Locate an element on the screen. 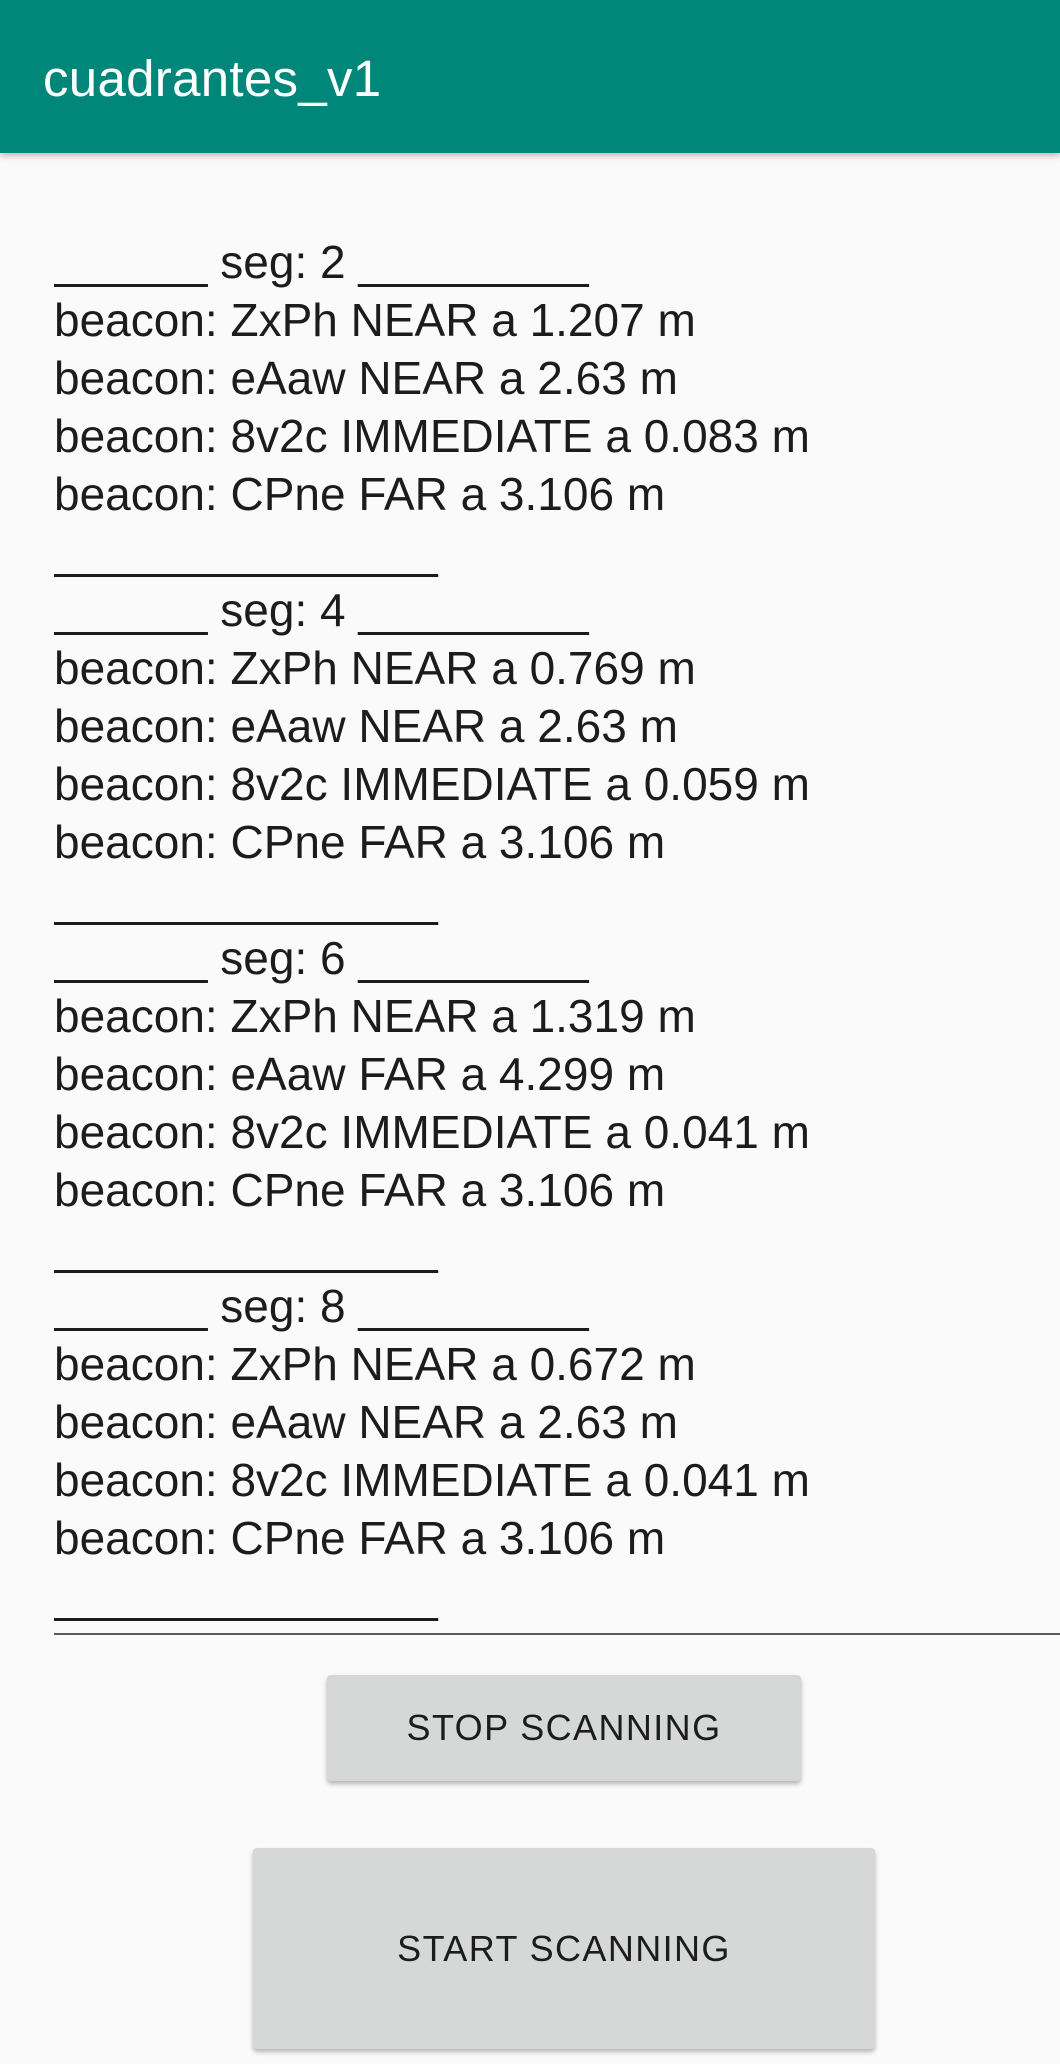 The image size is (1060, 2064). app-bar: cuadrantes_v1 is located at coordinates (530, 76).